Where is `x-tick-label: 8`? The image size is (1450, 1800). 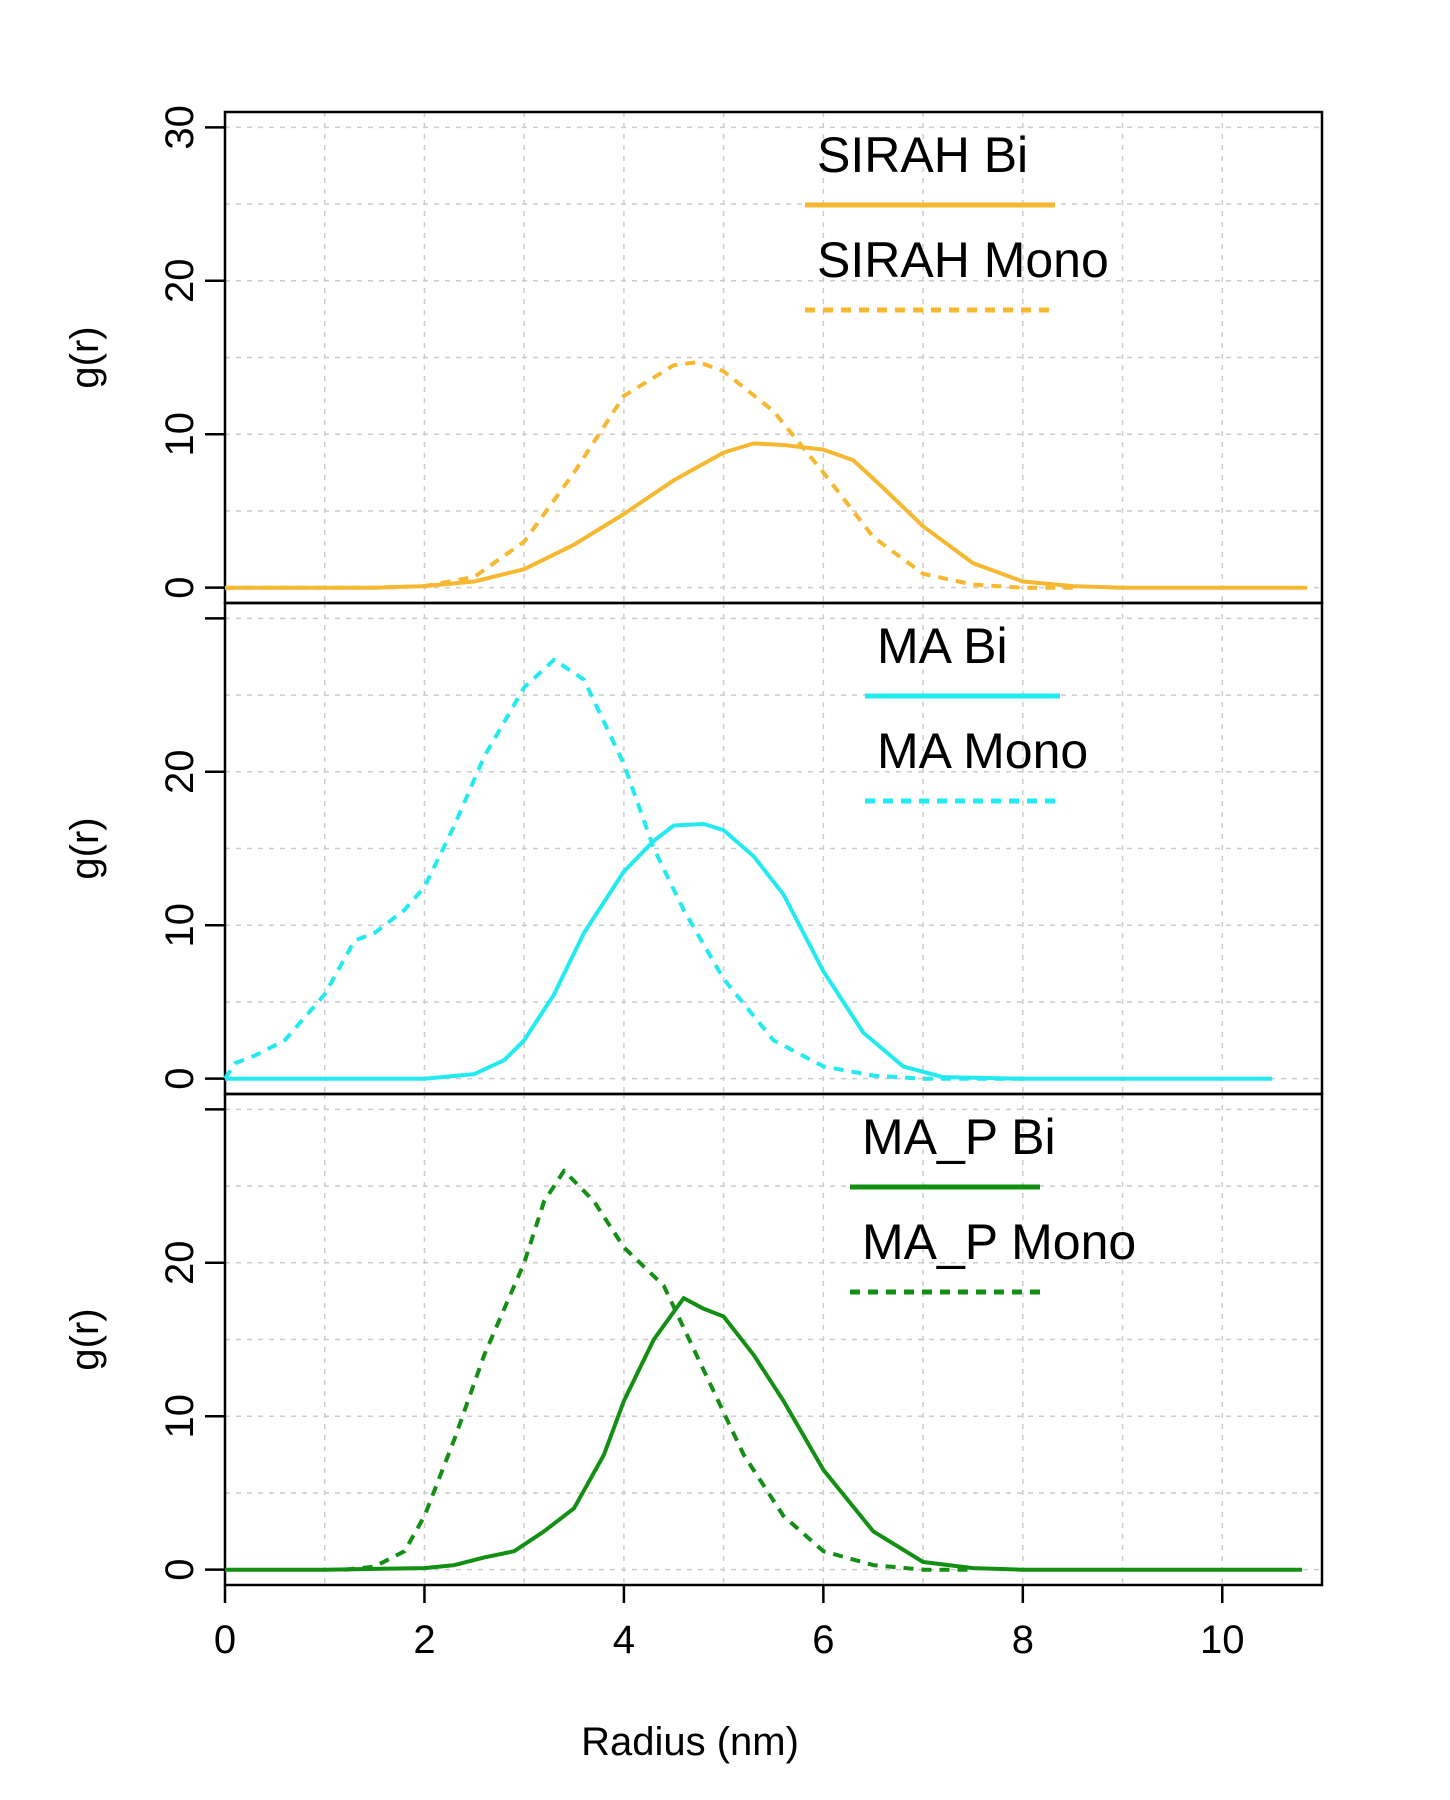
x-tick-label: 8 is located at coordinates (1023, 1640).